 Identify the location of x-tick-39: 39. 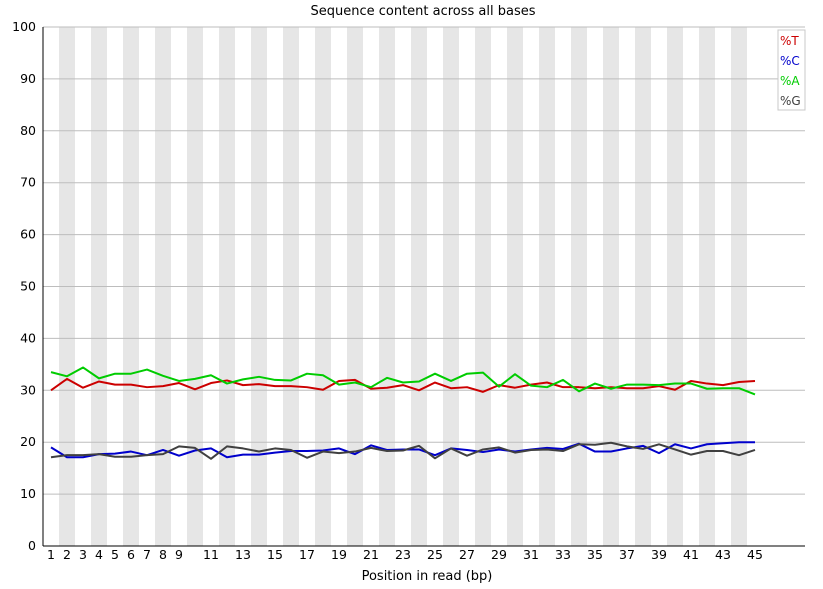
(659, 554).